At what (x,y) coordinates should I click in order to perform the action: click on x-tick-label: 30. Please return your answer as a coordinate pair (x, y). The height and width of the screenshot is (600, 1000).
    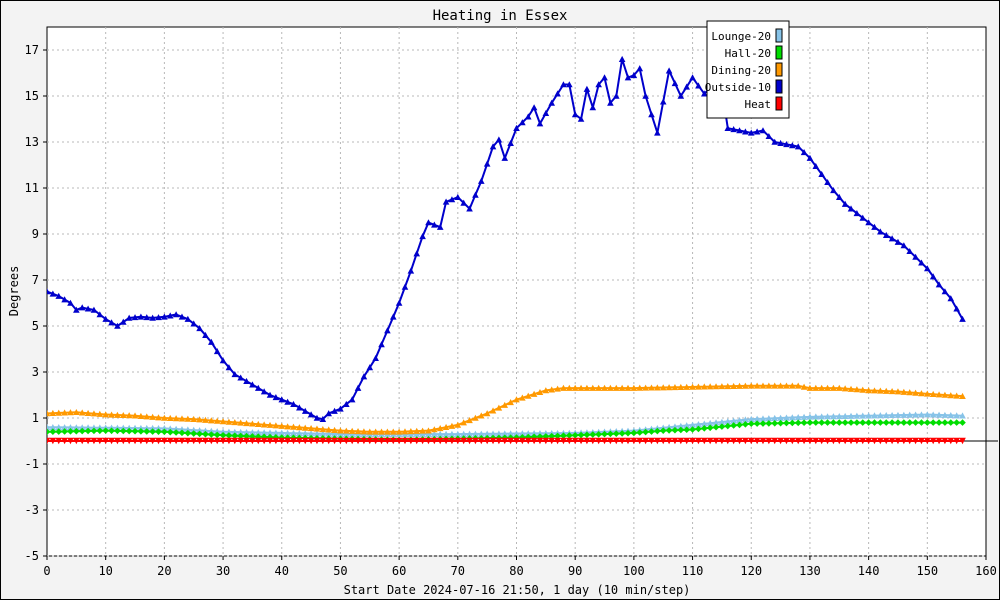
    Looking at the image, I should click on (223, 571).